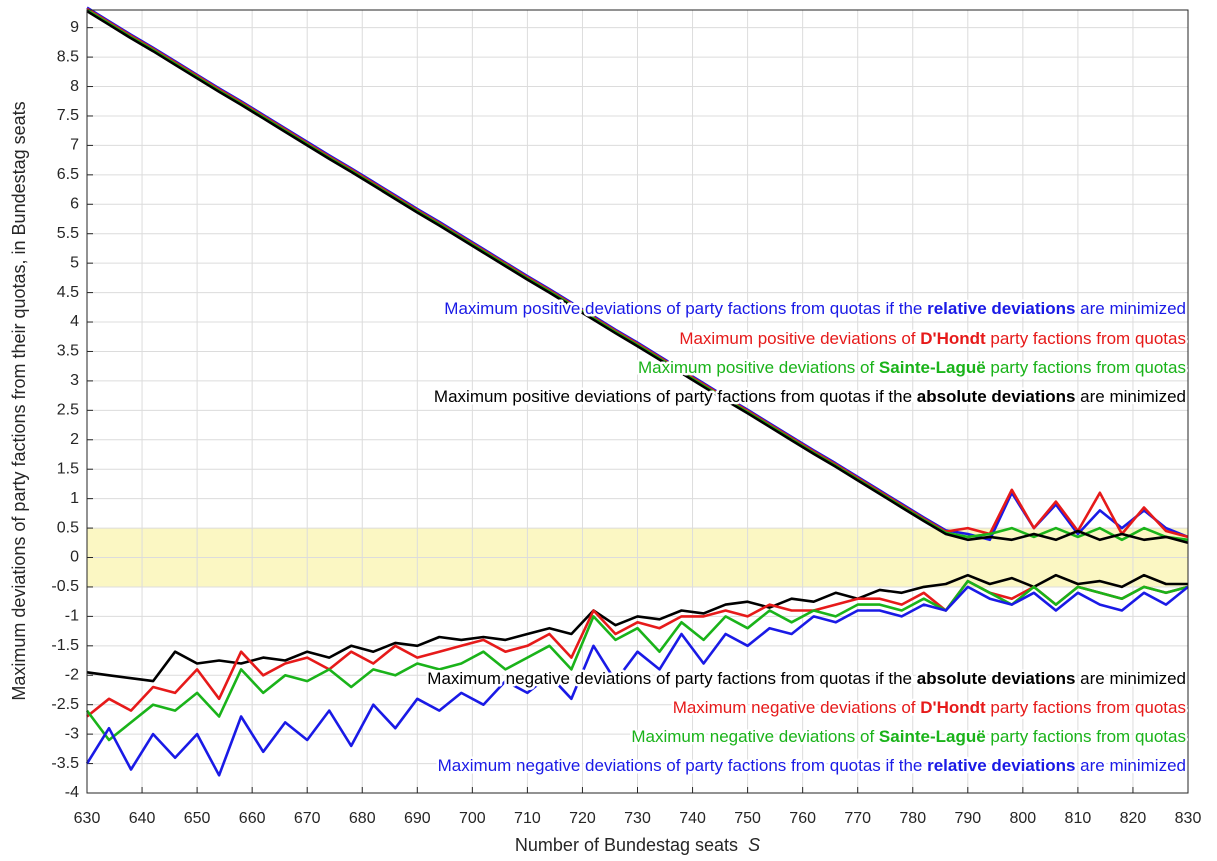 The width and height of the screenshot is (1217, 861). Describe the element at coordinates (65, 645) in the screenshot. I see `y-tick-label: -1.5` at that location.